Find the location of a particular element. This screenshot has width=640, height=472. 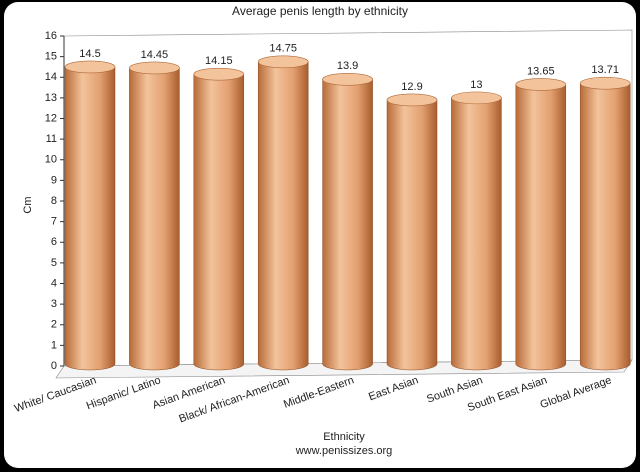

value-label: 13.65 is located at coordinates (541, 71).